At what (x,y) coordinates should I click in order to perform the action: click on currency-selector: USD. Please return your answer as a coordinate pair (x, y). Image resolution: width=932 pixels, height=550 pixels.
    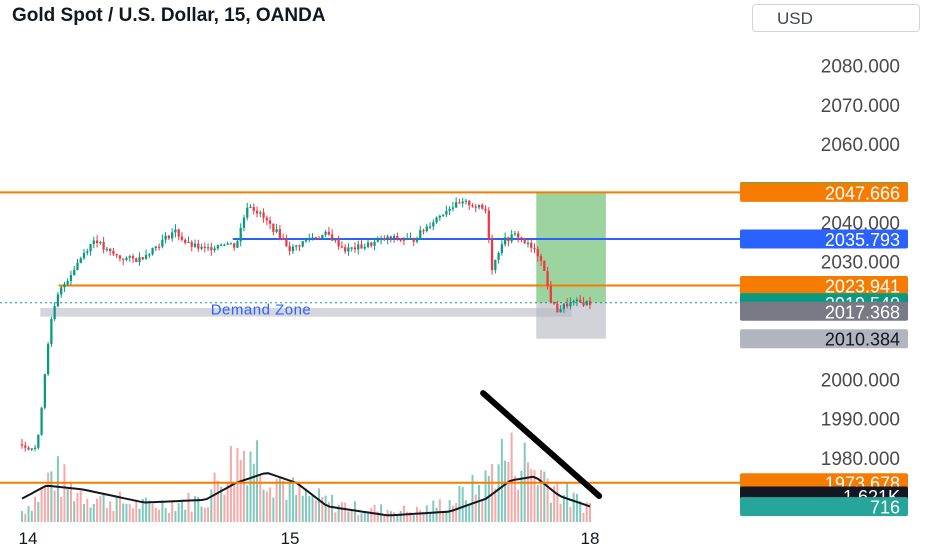
    Looking at the image, I should click on (836, 18).